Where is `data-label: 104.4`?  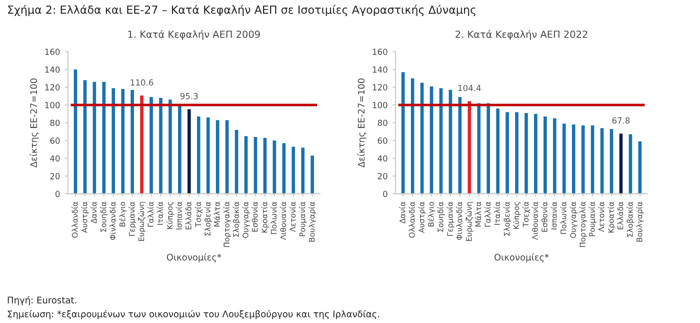
data-label: 104.4 is located at coordinates (469, 88).